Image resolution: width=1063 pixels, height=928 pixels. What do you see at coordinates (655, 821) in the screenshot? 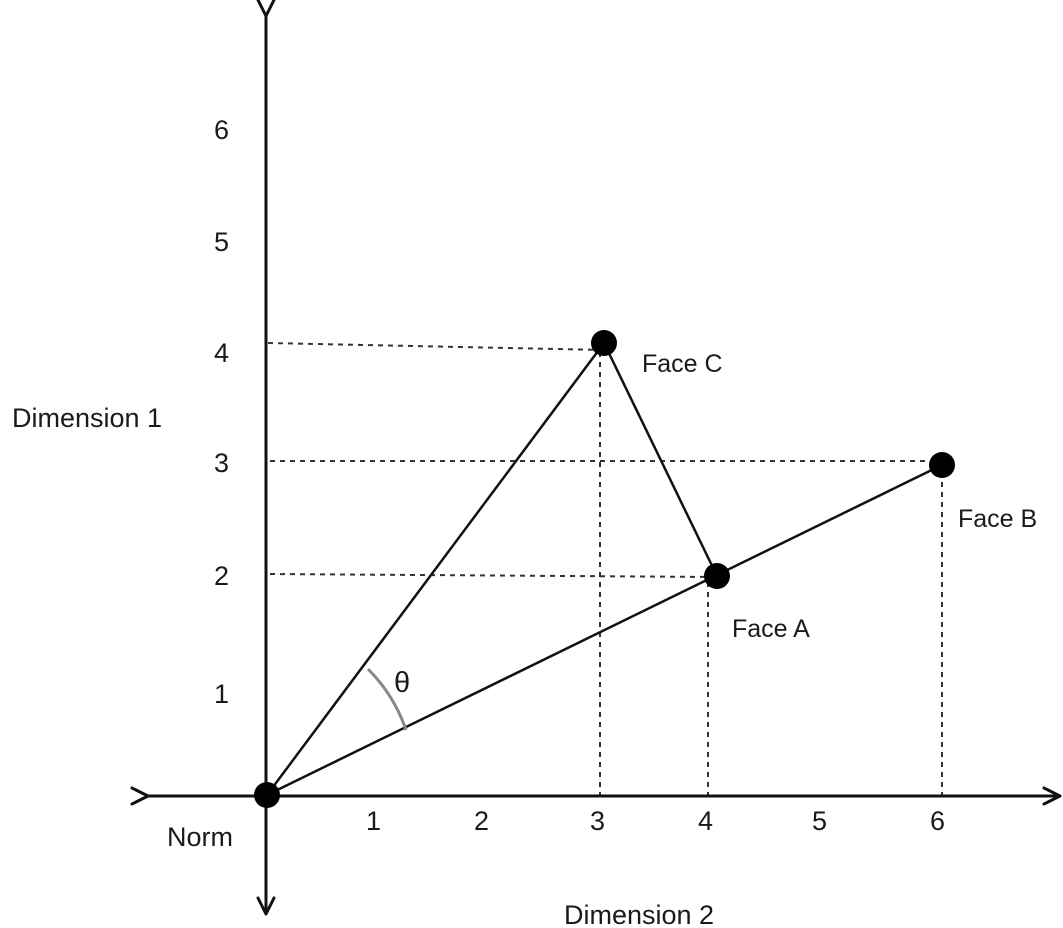
I see `x-tick-labels: 1 2 3 4 5 6` at bounding box center [655, 821].